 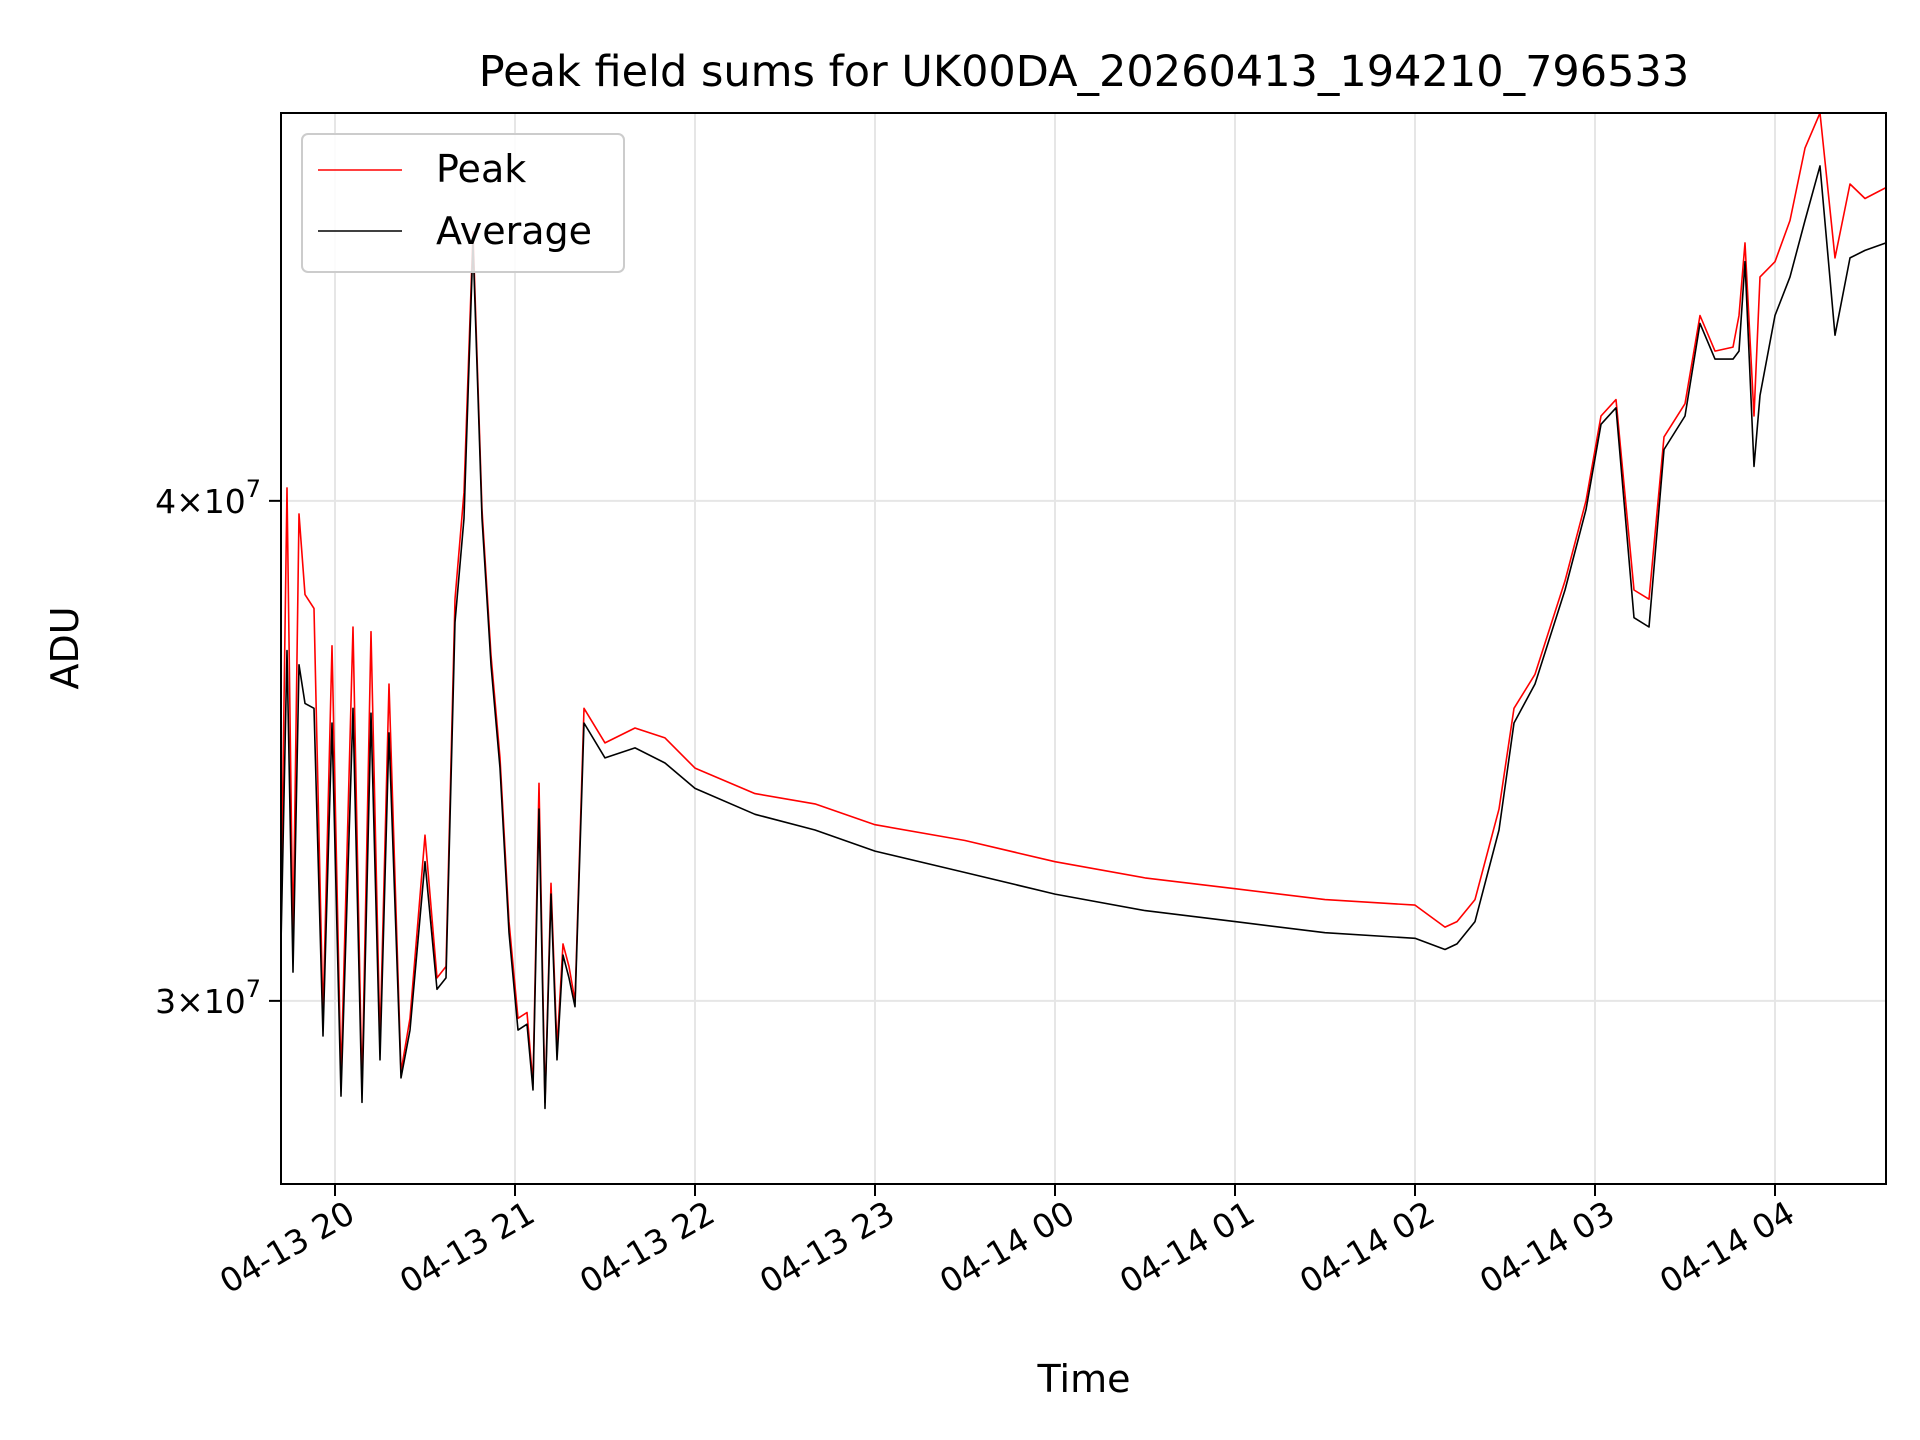 What do you see at coordinates (481, 169) in the screenshot?
I see `legend-label-peak: Peak` at bounding box center [481, 169].